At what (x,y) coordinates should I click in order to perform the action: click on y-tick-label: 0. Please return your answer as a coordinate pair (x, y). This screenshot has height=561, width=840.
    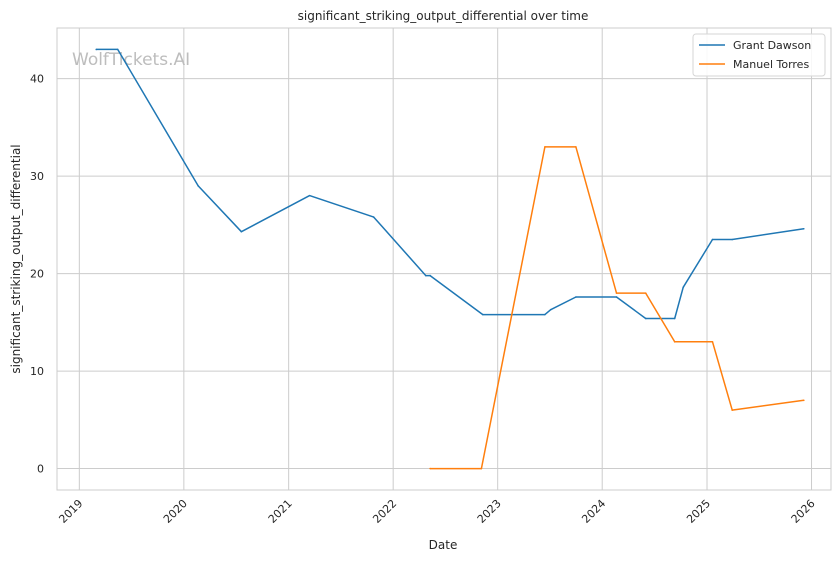
    Looking at the image, I should click on (40, 469).